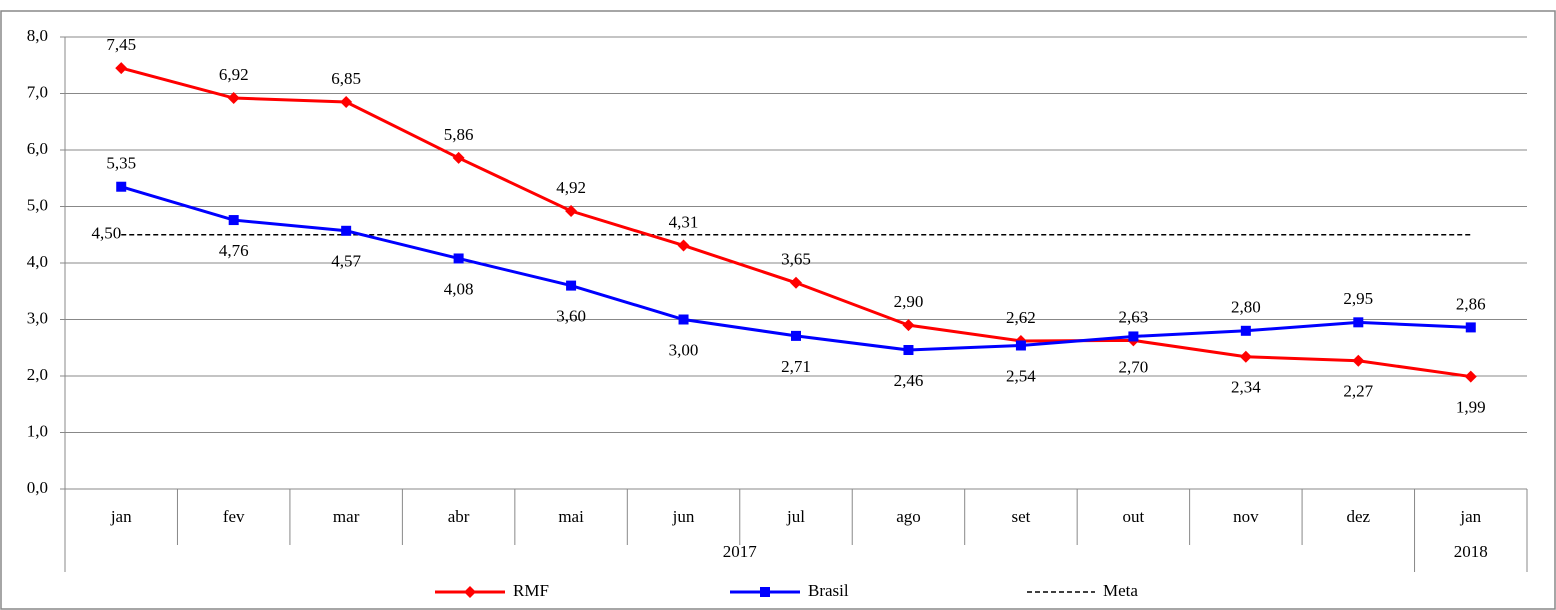 Image resolution: width=1556 pixels, height=610 pixels. What do you see at coordinates (1020, 516) in the screenshot?
I see `x-tick-label: set` at bounding box center [1020, 516].